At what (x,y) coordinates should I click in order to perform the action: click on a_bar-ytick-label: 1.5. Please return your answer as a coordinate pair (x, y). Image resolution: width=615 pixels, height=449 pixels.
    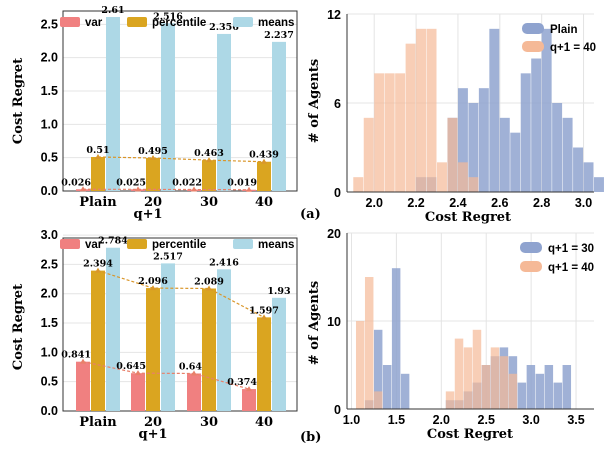
    Looking at the image, I should click on (49, 91).